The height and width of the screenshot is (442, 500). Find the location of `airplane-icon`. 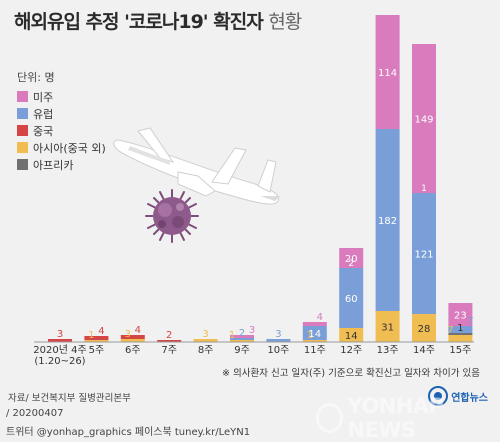

airplane-icon is located at coordinates (197, 166).